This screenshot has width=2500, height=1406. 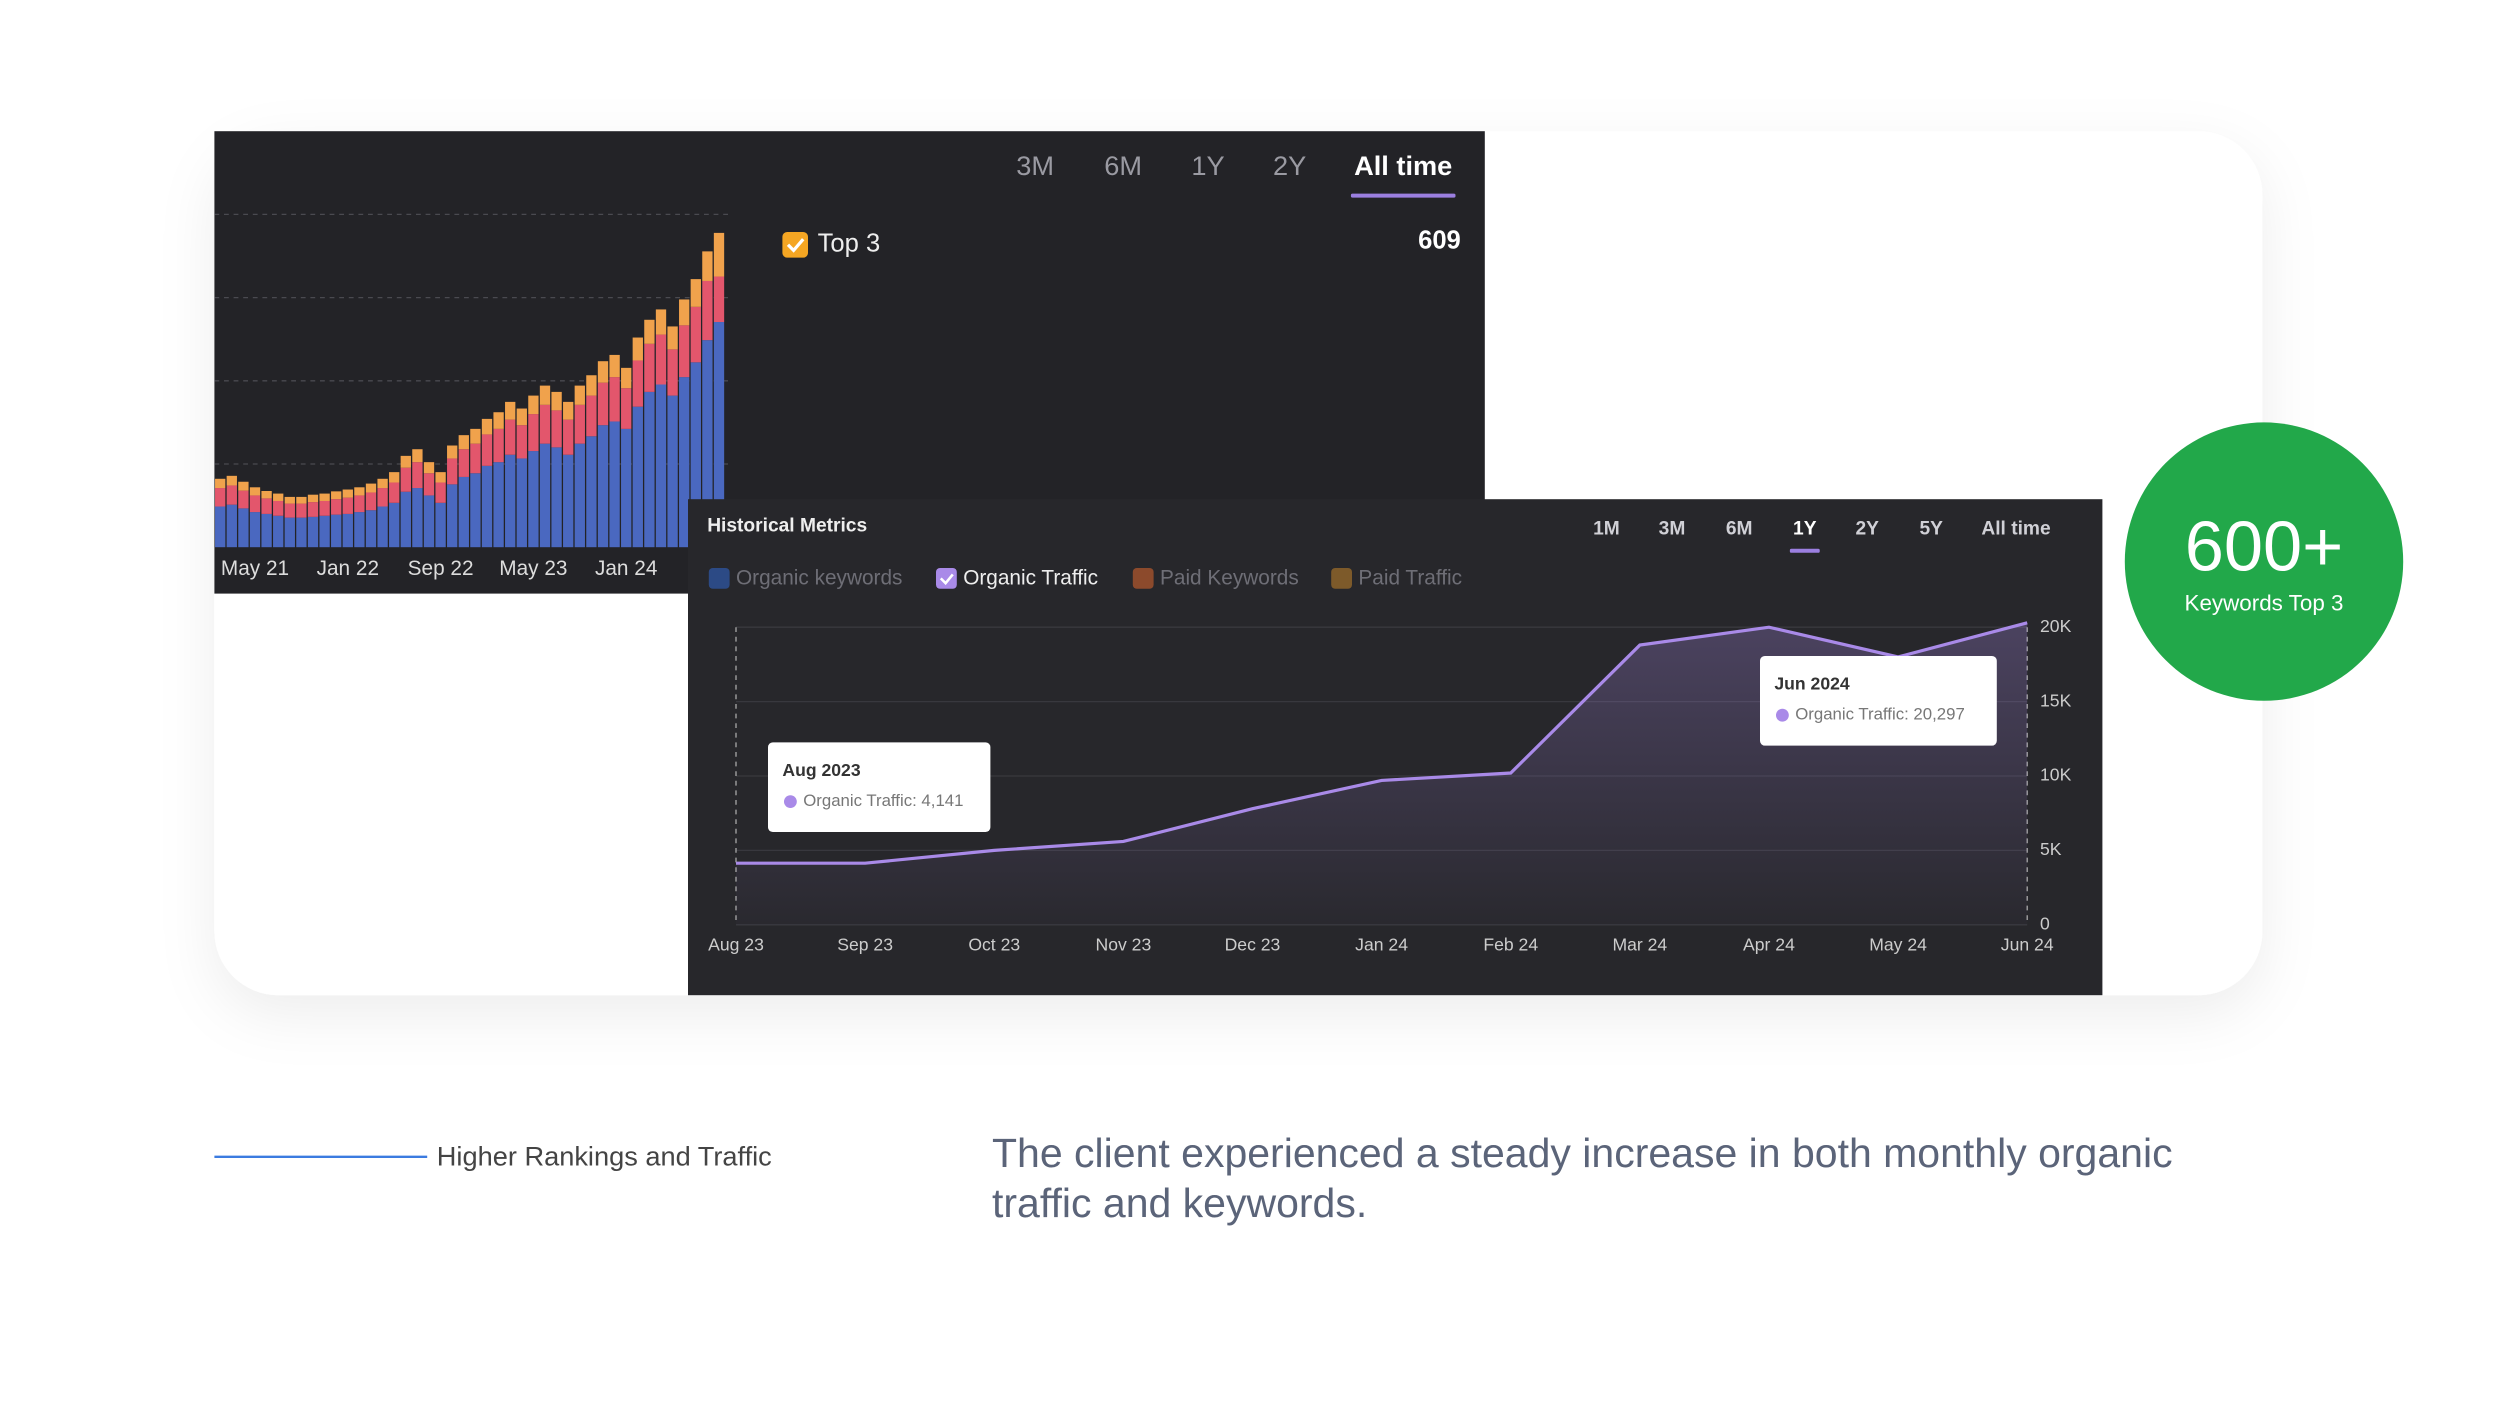 I want to click on x-tick-label: Apr 24, so click(x=1769, y=944).